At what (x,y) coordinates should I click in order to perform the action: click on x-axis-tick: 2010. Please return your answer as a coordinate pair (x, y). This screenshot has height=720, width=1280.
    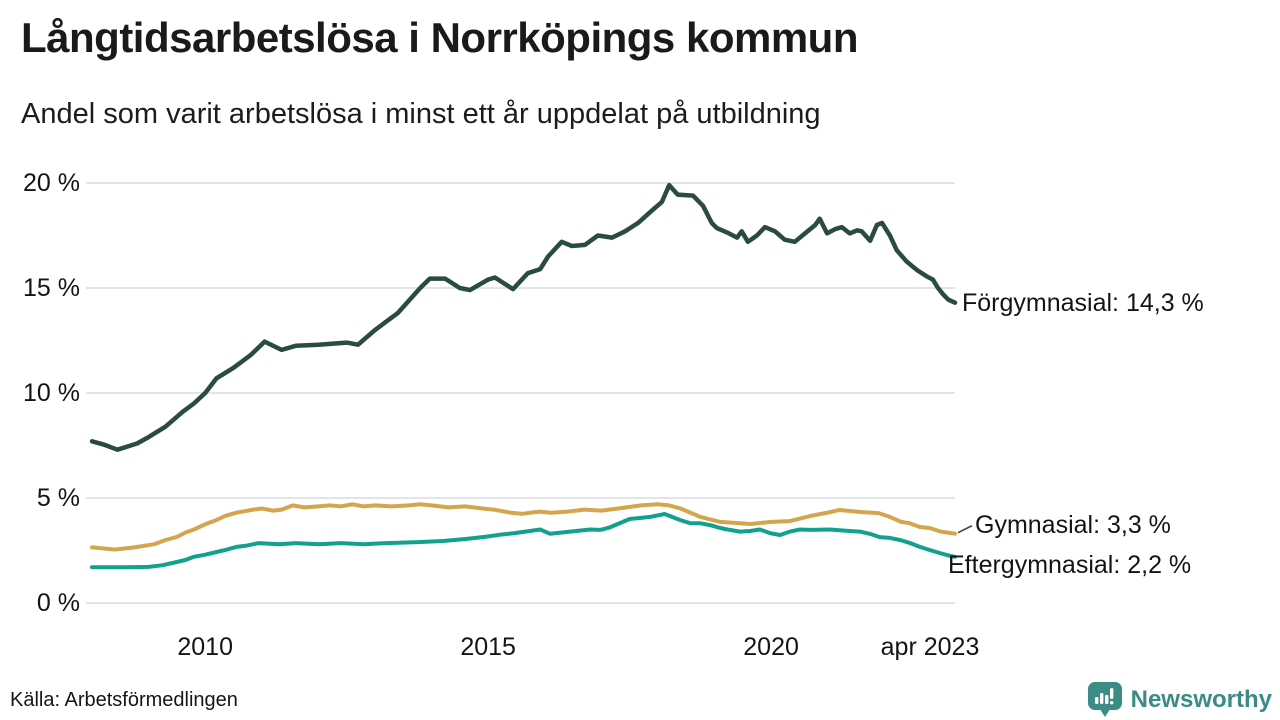
    Looking at the image, I should click on (205, 647).